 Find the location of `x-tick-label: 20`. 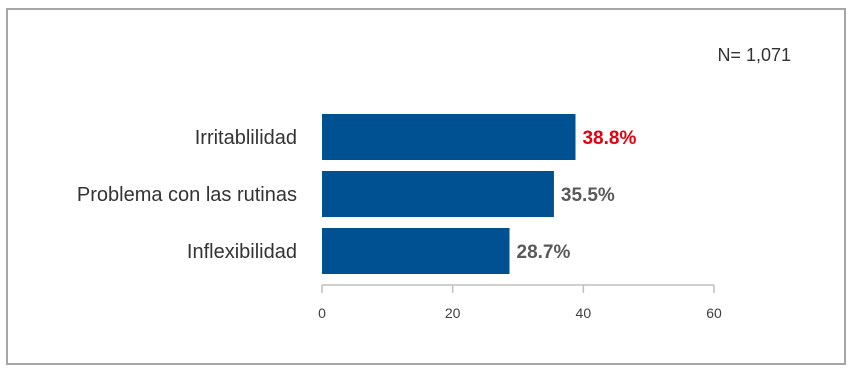

x-tick-label: 20 is located at coordinates (453, 313).